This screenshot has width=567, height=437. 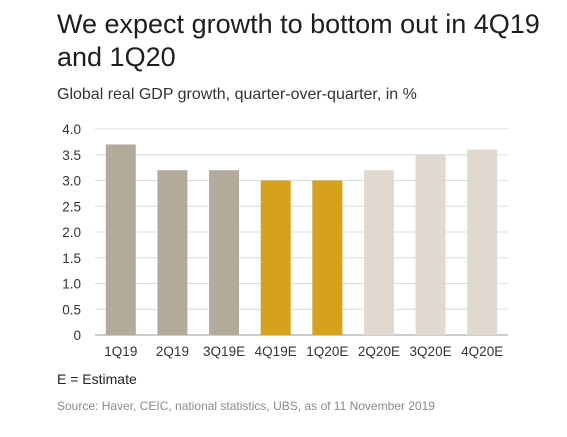 What do you see at coordinates (77, 335) in the screenshot?
I see `y-tick-label: 0` at bounding box center [77, 335].